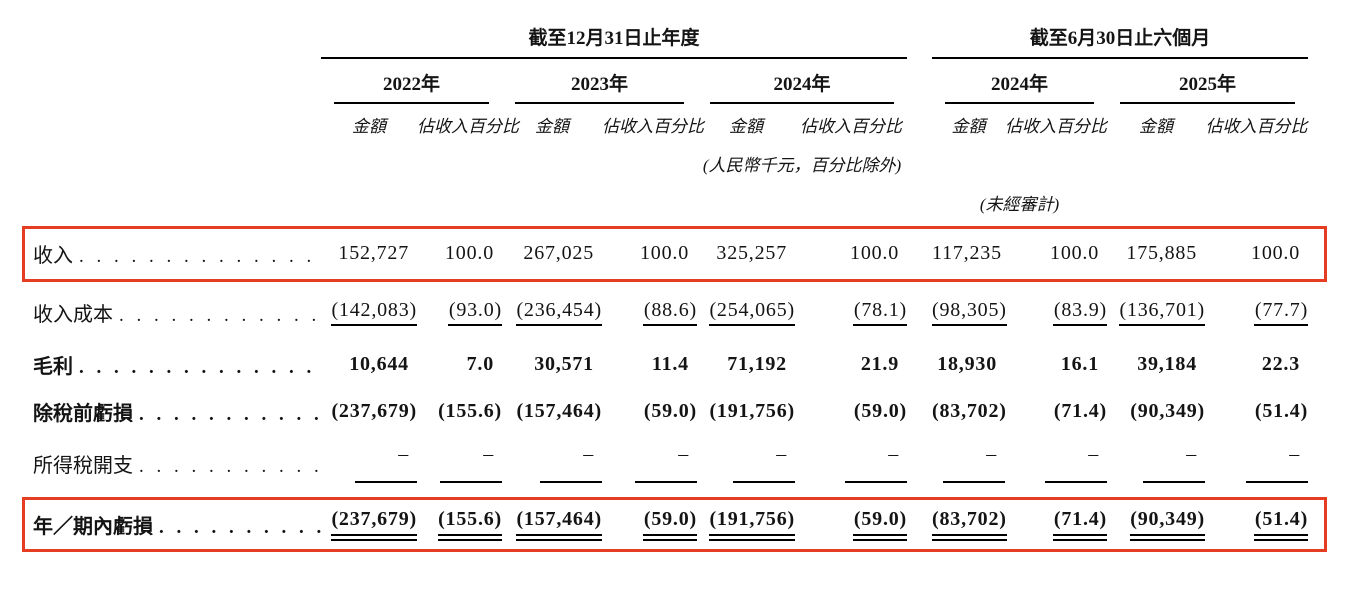 Image resolution: width=1366 pixels, height=596 pixels. I want to click on year-header-row: 2022年 2023年 2024年 2024年 2025年, so click(670, 81).